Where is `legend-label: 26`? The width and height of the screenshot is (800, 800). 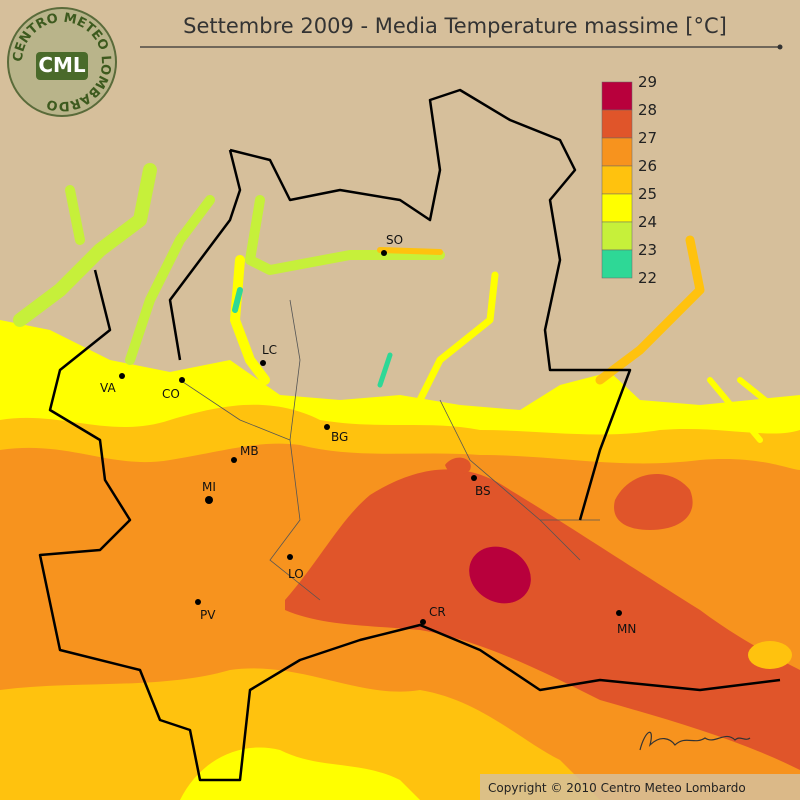 legend-label: 26 is located at coordinates (647, 166).